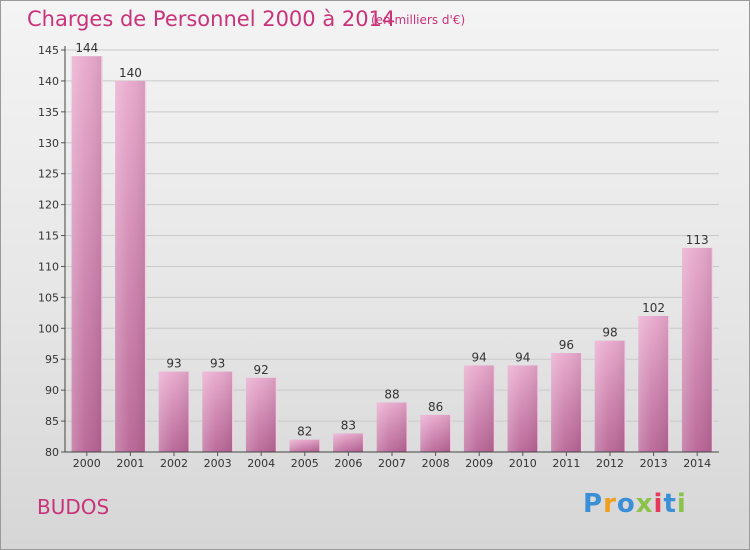  What do you see at coordinates (626, 504) in the screenshot?
I see `logo-letter: o` at bounding box center [626, 504].